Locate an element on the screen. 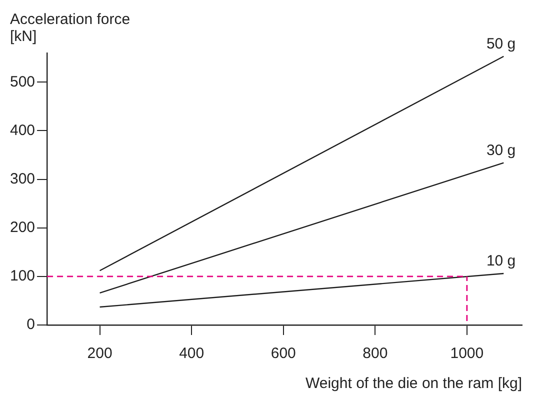  x-tick-label: 1000 is located at coordinates (467, 353).